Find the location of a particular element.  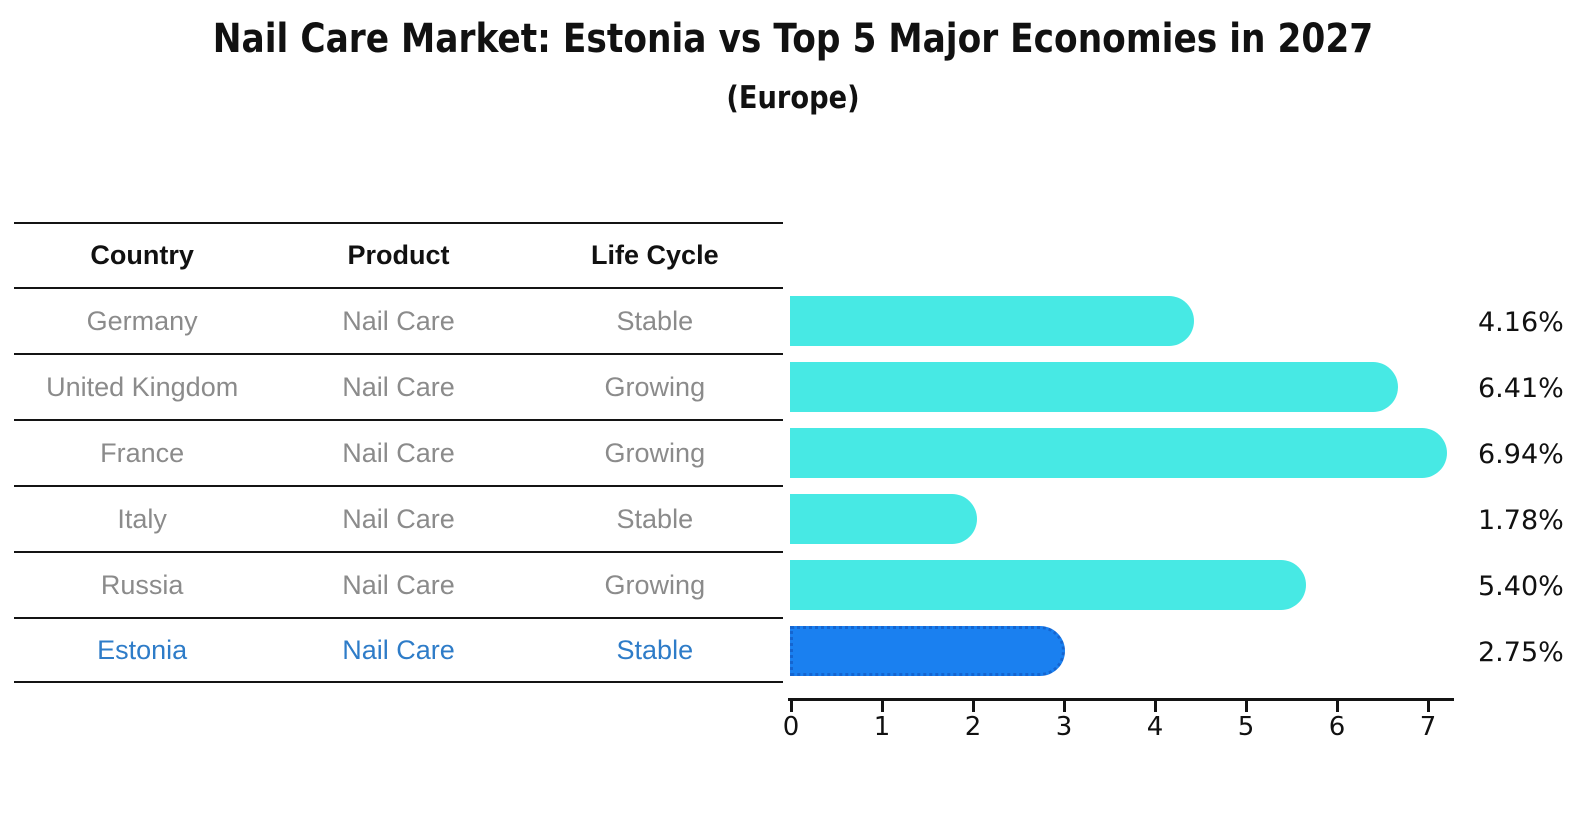

table-row-russia: Russia Nail Care Growing is located at coordinates (398, 584).